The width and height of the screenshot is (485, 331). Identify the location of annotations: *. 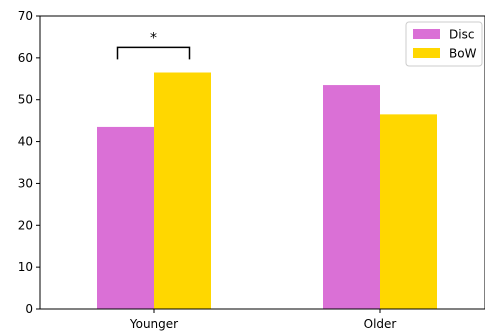
(153, 45).